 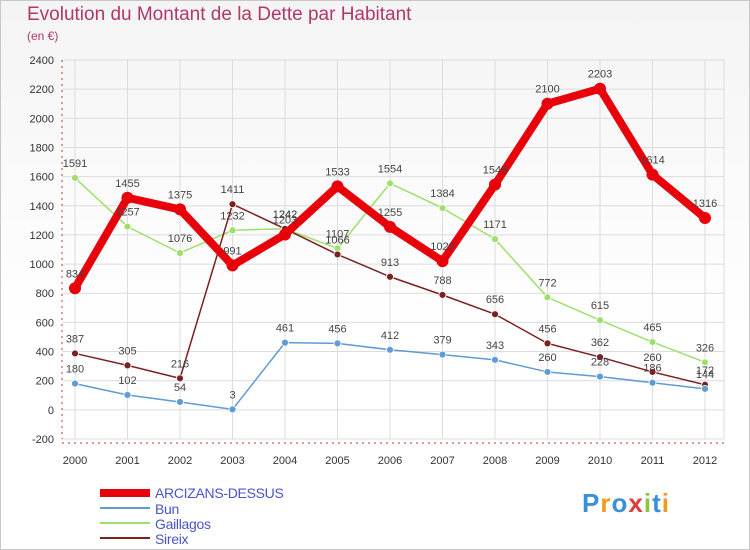 I want to click on data-label: 1384, so click(x=442, y=194).